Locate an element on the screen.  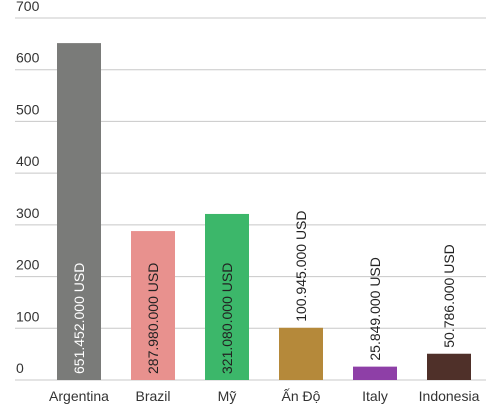
data-label: 321.080.000 USD is located at coordinates (227, 318).